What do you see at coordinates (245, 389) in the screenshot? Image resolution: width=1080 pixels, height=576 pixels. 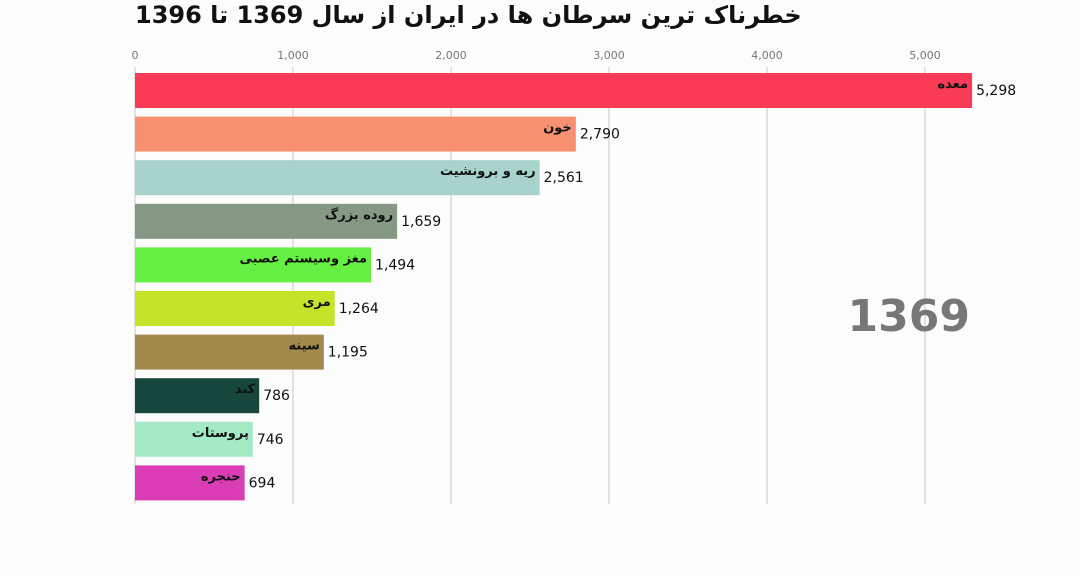 I see `bar-category-label: کبد` at bounding box center [245, 389].